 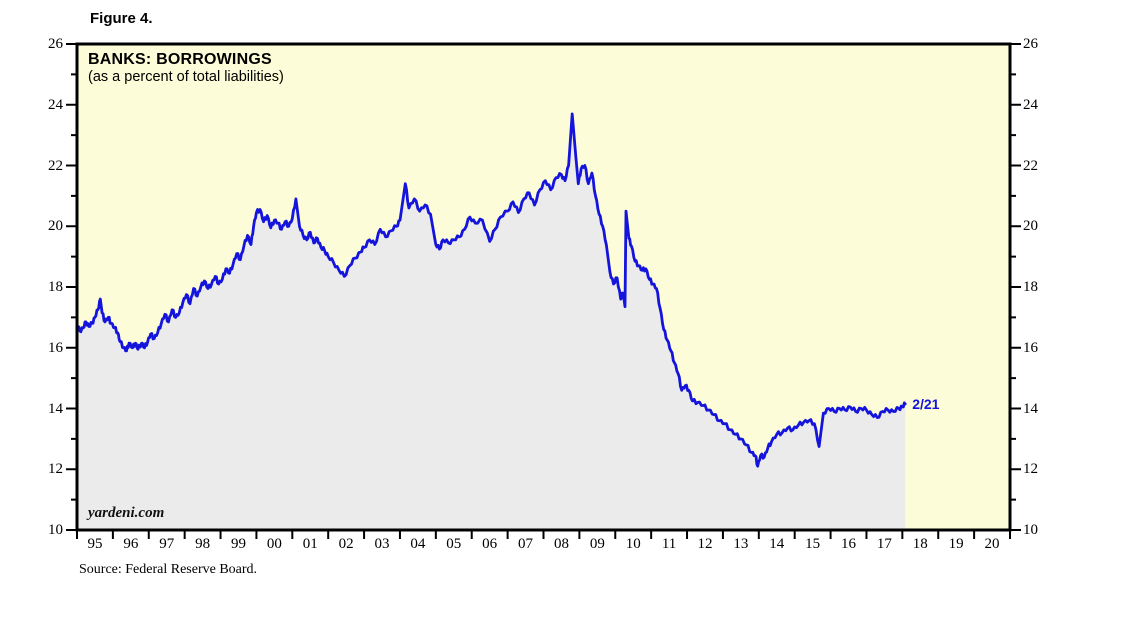 I want to click on y-axis-label-right: 24, so click(x=1030, y=104).